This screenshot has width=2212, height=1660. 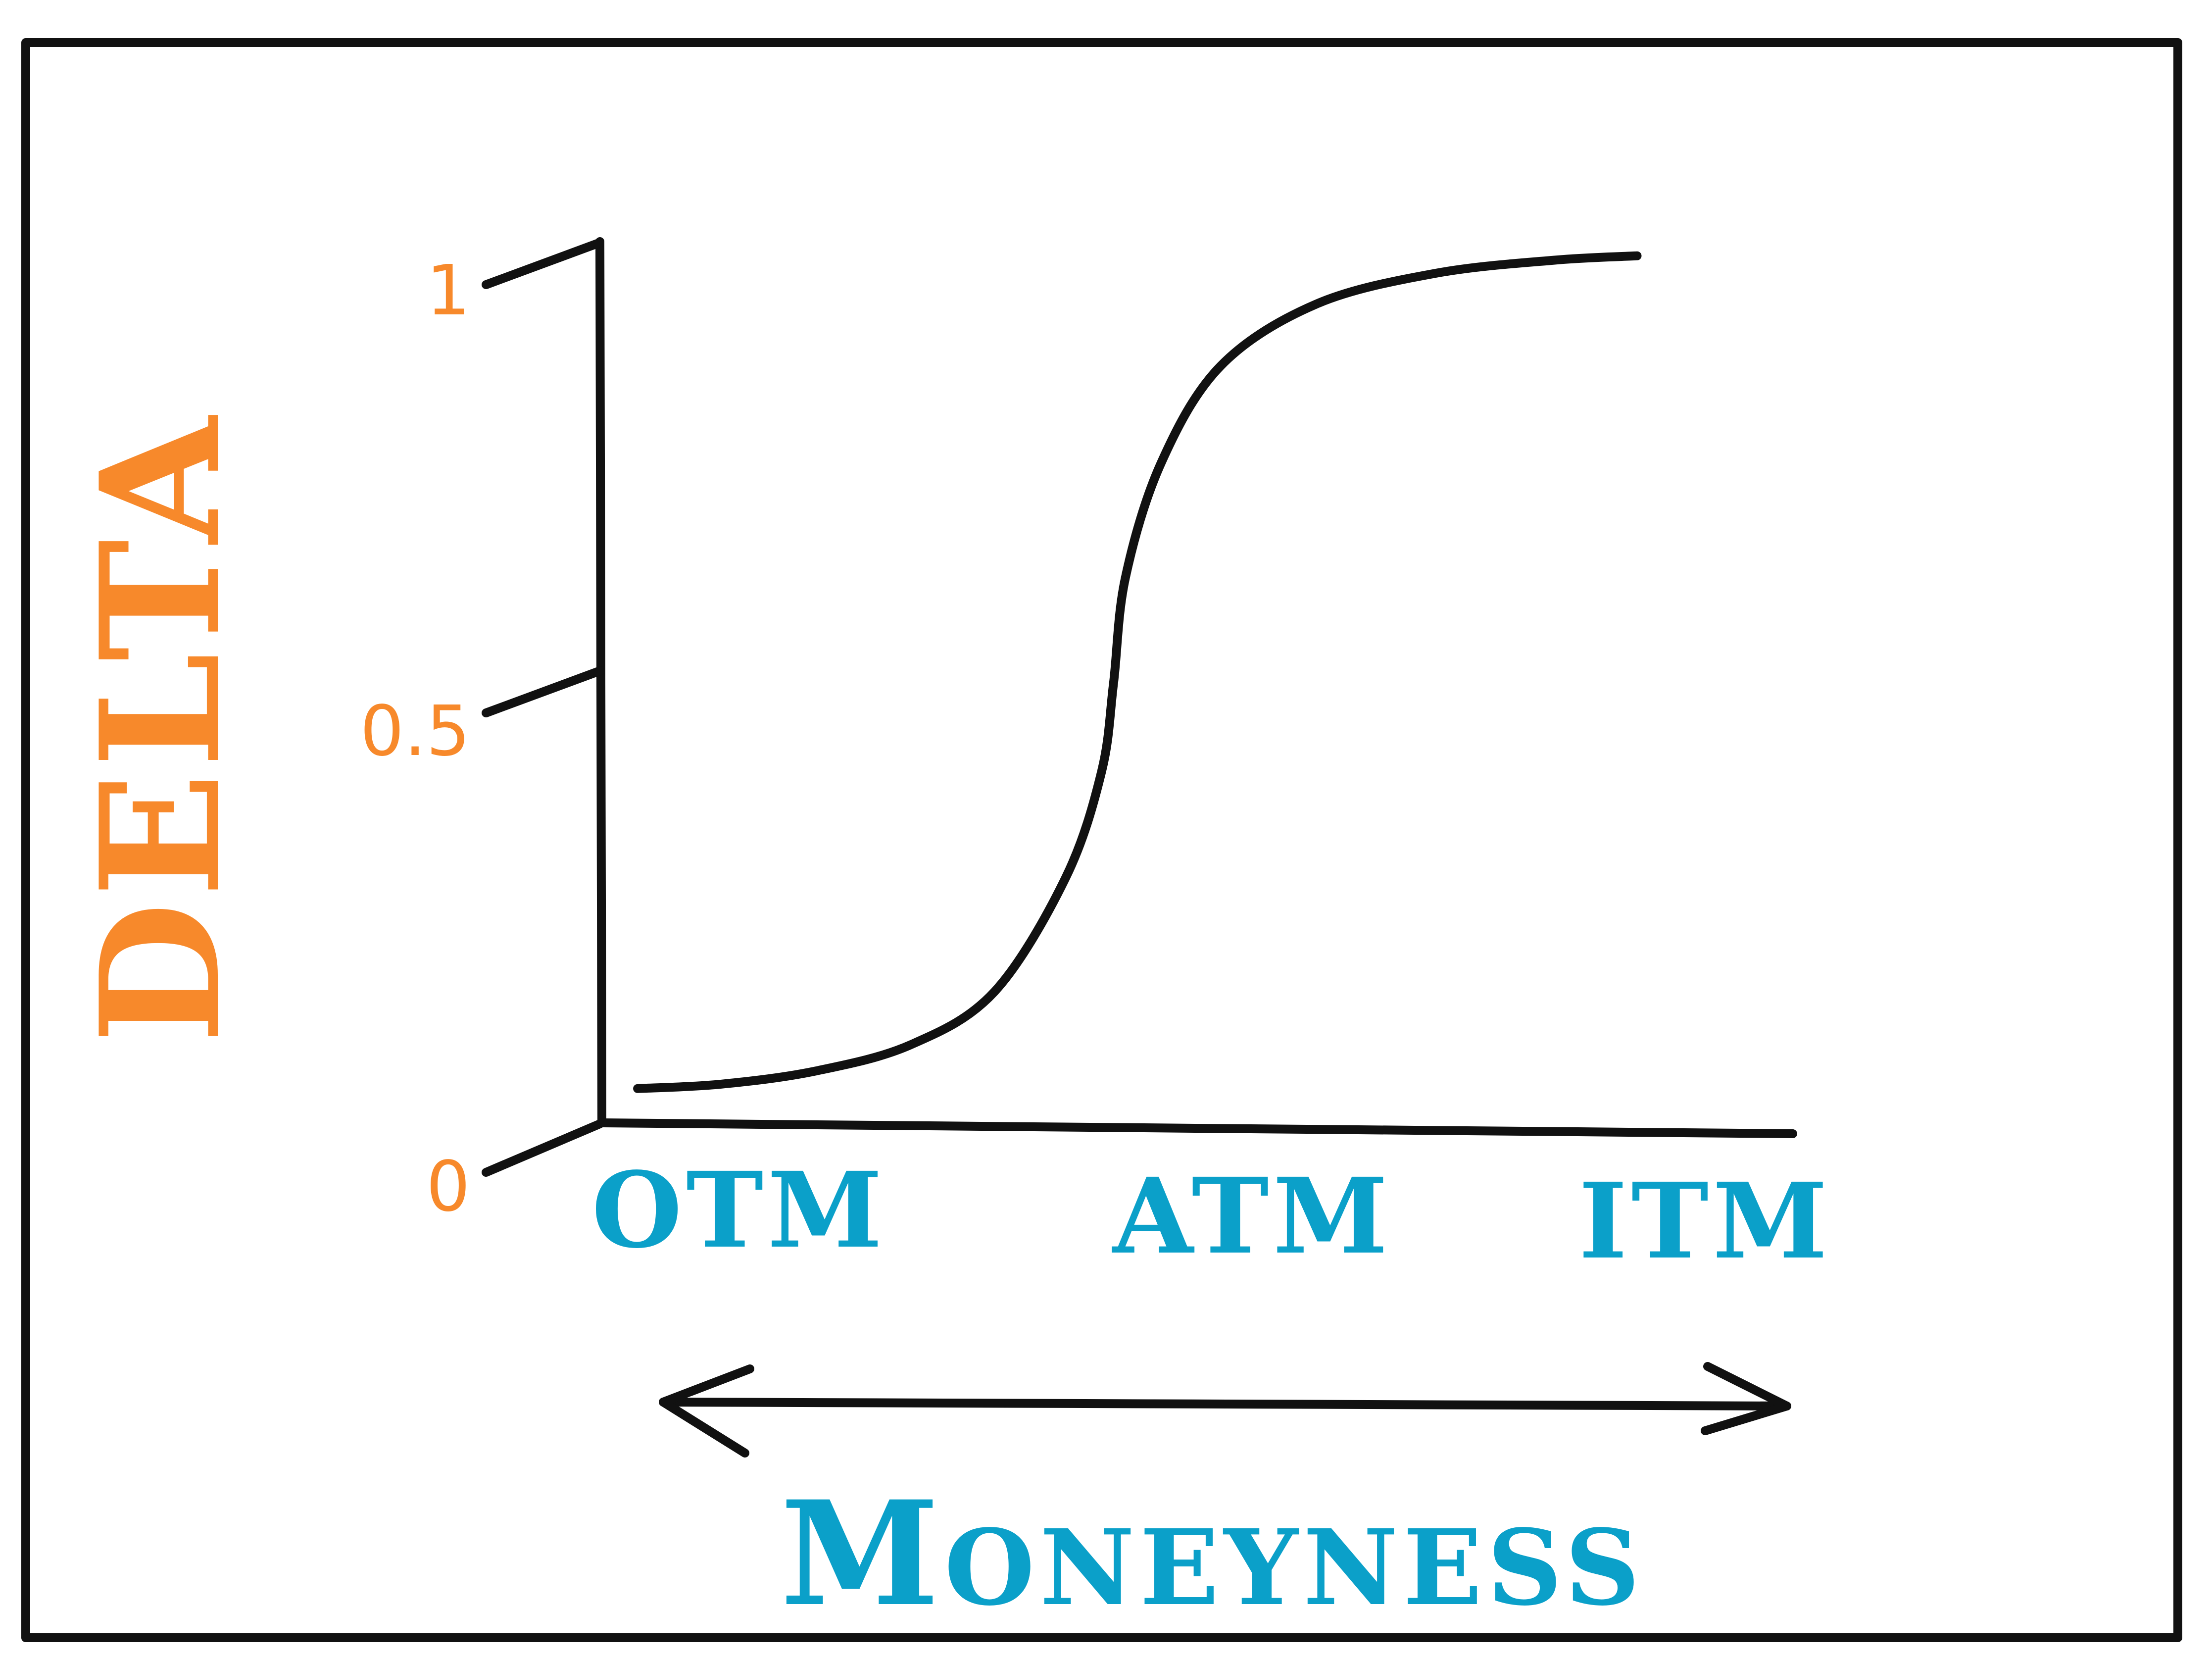 What do you see at coordinates (160, 728) in the screenshot?
I see `y-axis-label: DELTA` at bounding box center [160, 728].